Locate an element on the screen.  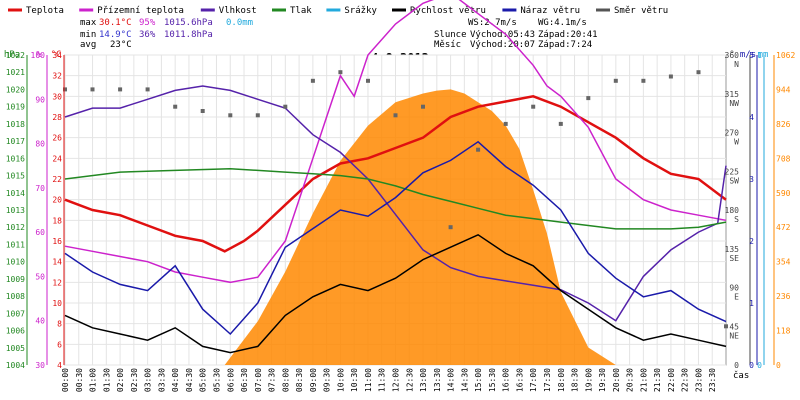
x-tick-label: 20:30 is located at coordinates (630, 380).